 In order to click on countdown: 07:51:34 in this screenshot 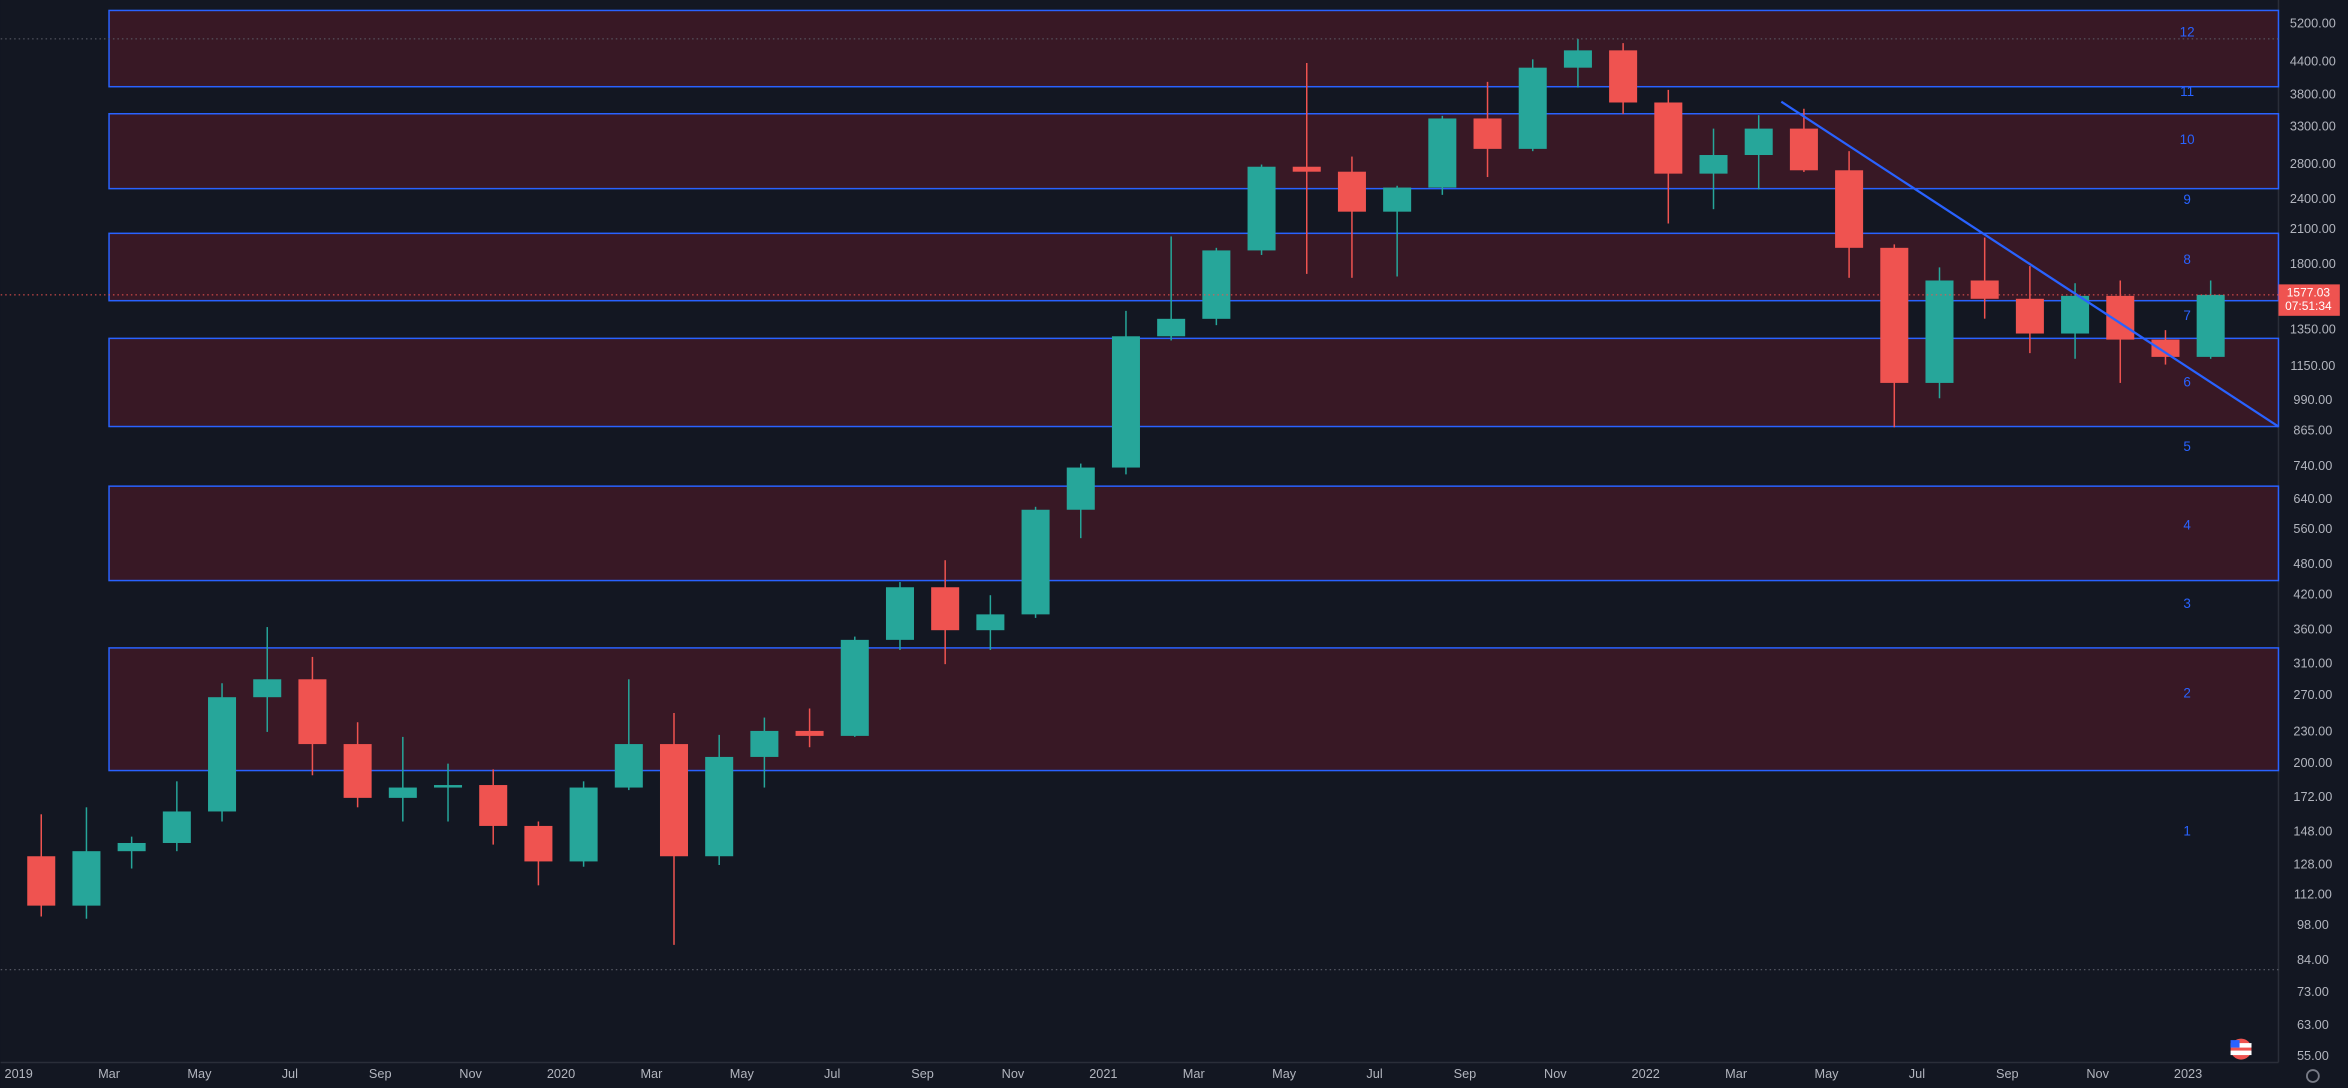, I will do `click(2308, 306)`.